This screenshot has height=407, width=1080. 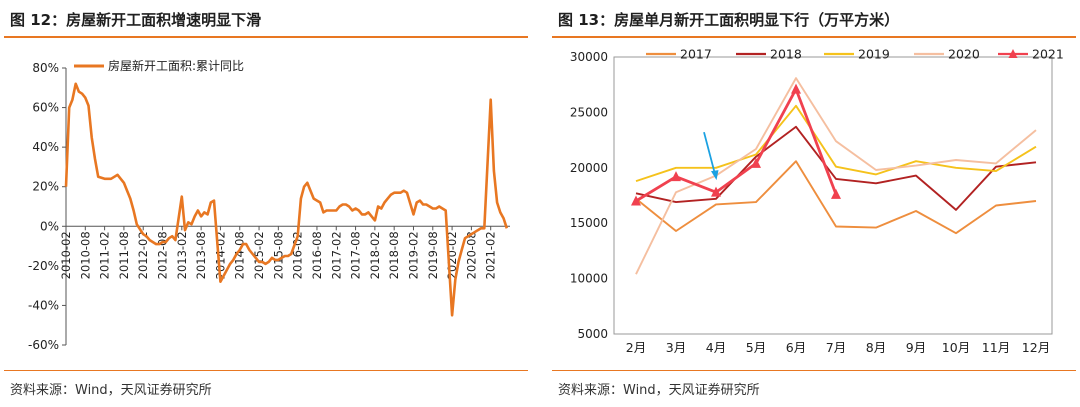 What do you see at coordinates (696, 54) in the screenshot?
I see `legend-label: 2017` at bounding box center [696, 54].